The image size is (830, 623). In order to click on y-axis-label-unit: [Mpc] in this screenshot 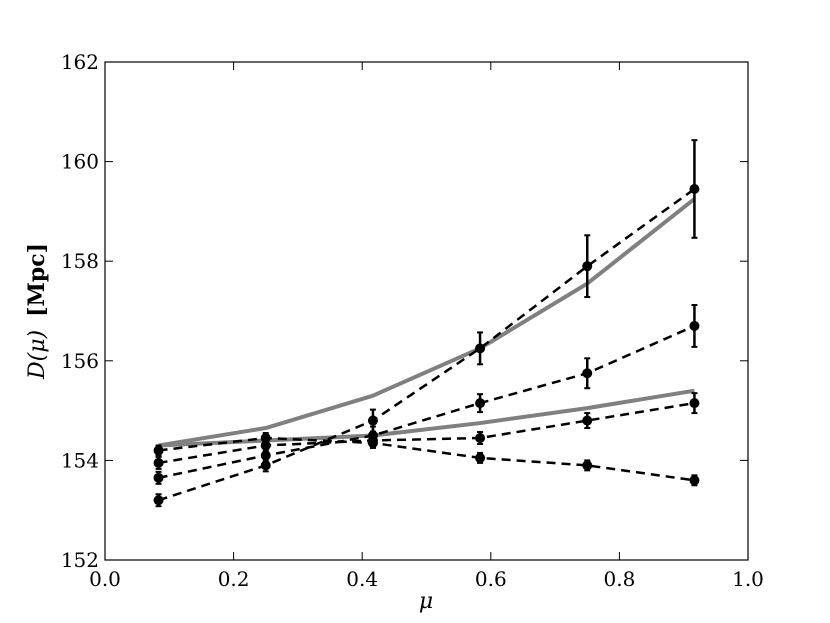, I will do `click(37, 280)`.